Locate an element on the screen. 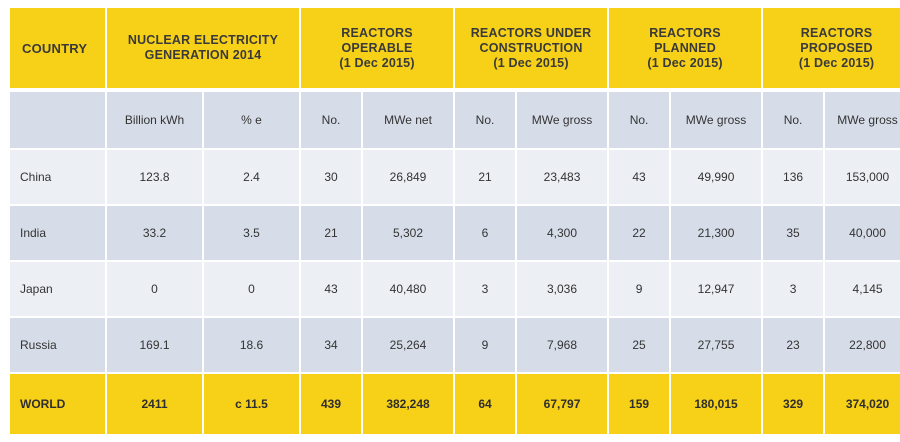 This screenshot has width=900, height=442. header-country: COUNTRY is located at coordinates (57, 48).